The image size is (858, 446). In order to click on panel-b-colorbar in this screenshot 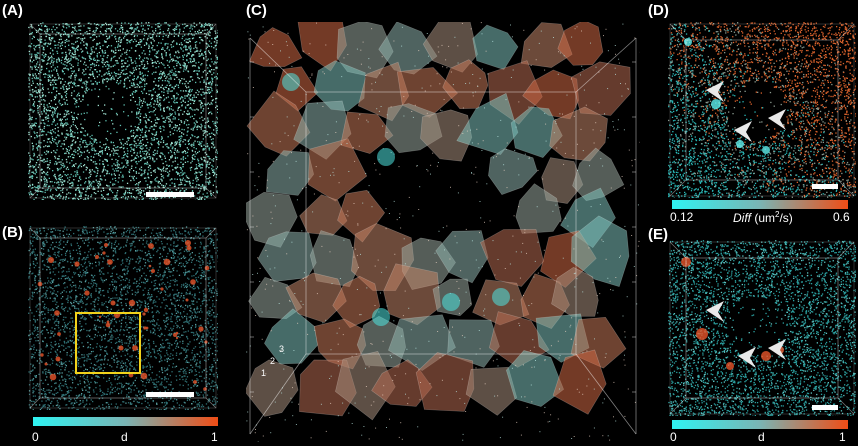, I will do `click(125, 421)`.